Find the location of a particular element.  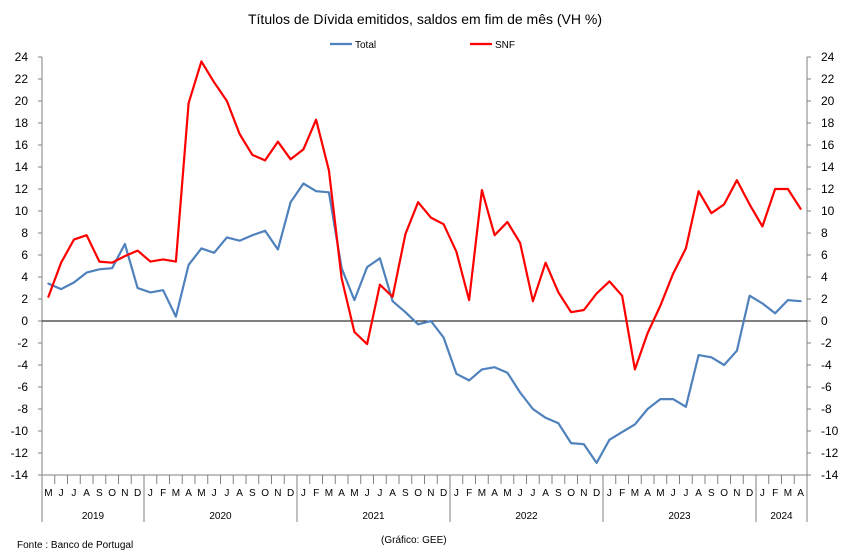

y-tick-label-left: -8 is located at coordinates (22, 409).